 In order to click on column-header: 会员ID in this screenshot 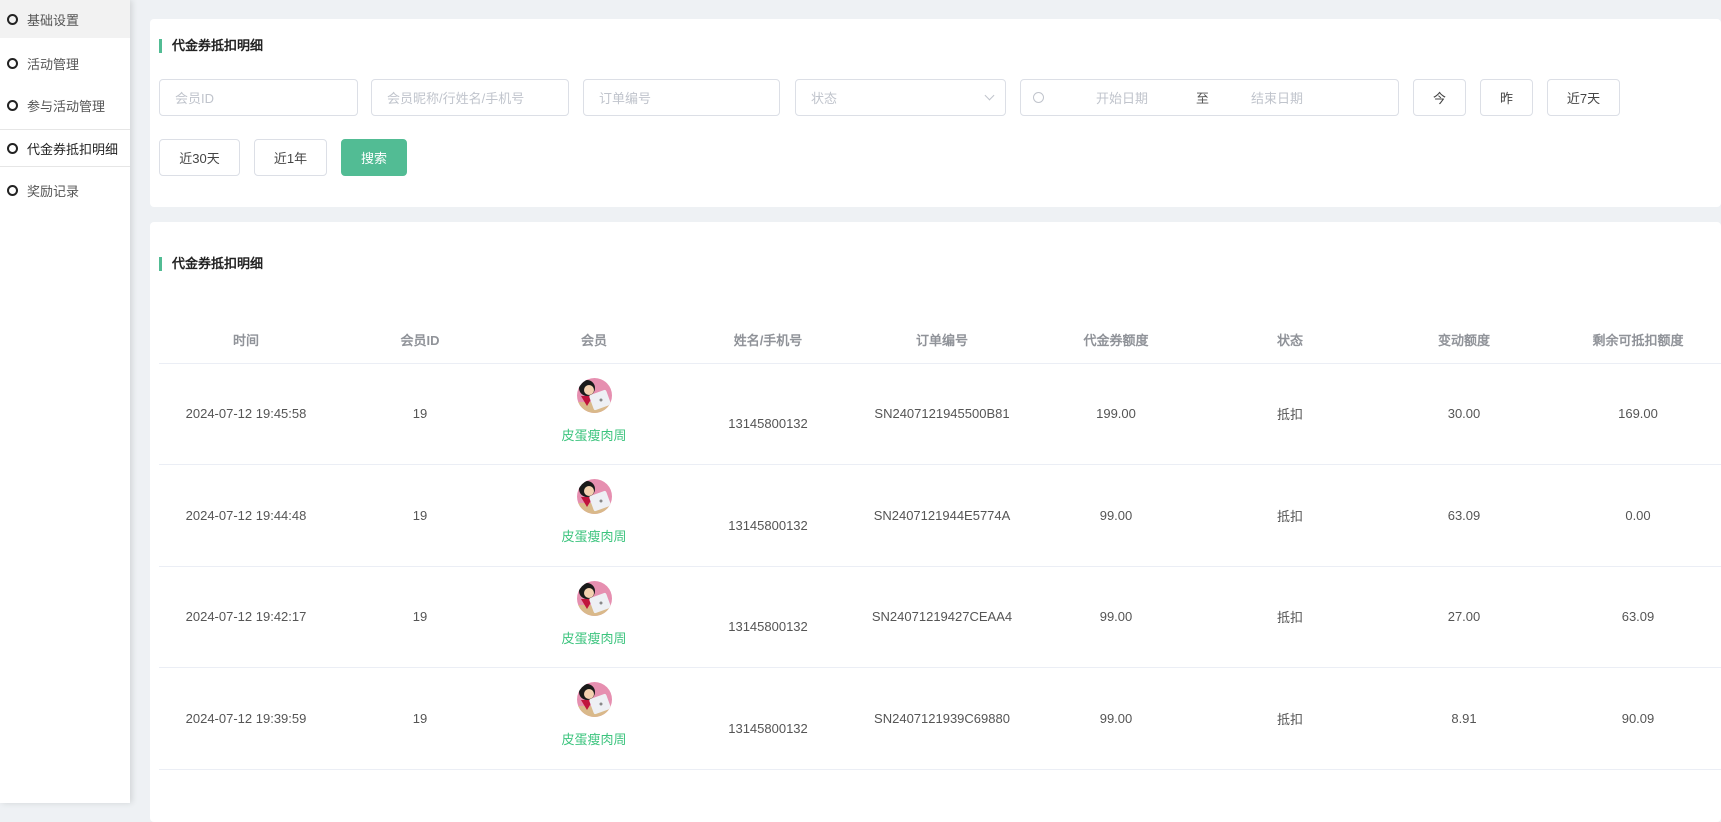, I will do `click(420, 340)`.